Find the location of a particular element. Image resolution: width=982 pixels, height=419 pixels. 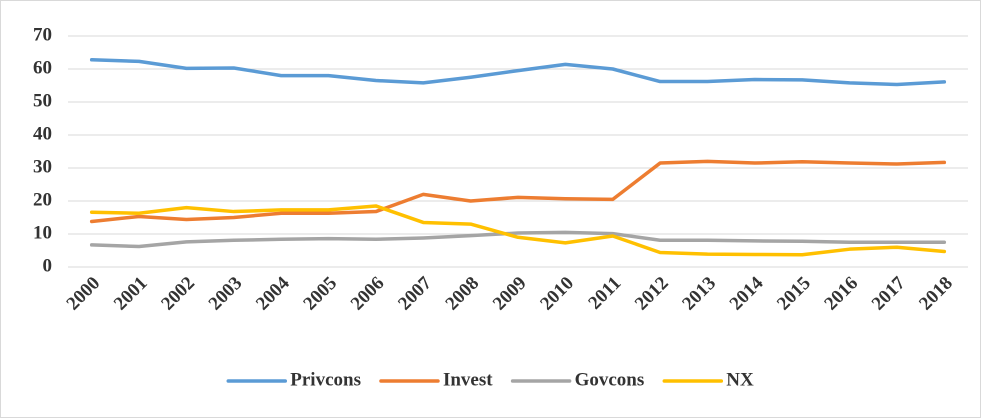

legend-label: NX is located at coordinates (740, 379).